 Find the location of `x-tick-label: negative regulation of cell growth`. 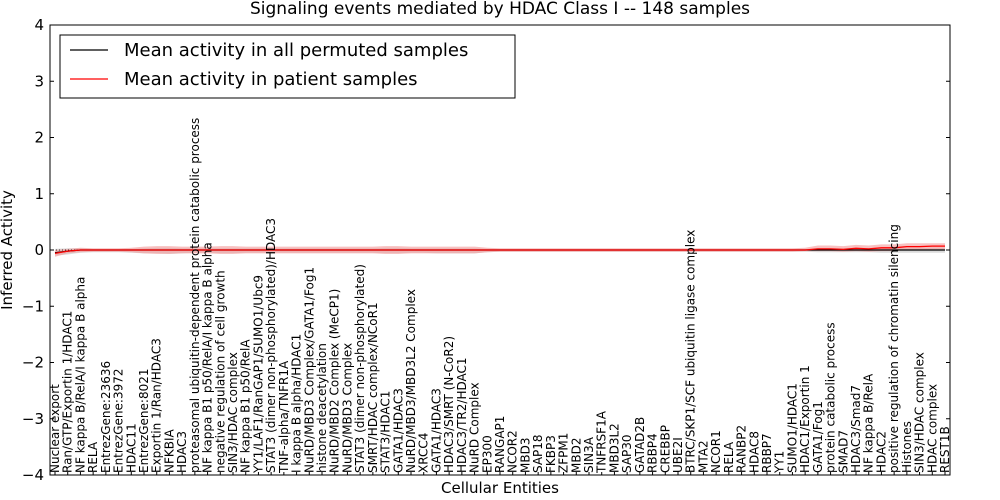

x-tick-label: negative regulation of cell growth is located at coordinates (220, 371).